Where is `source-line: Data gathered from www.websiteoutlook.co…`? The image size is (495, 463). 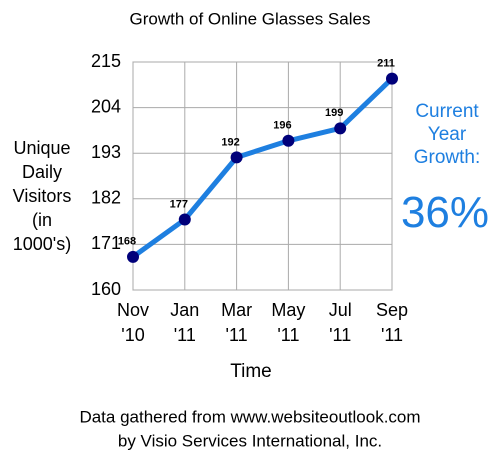
source-line: Data gathered from www.websiteoutlook.co… is located at coordinates (249, 416).